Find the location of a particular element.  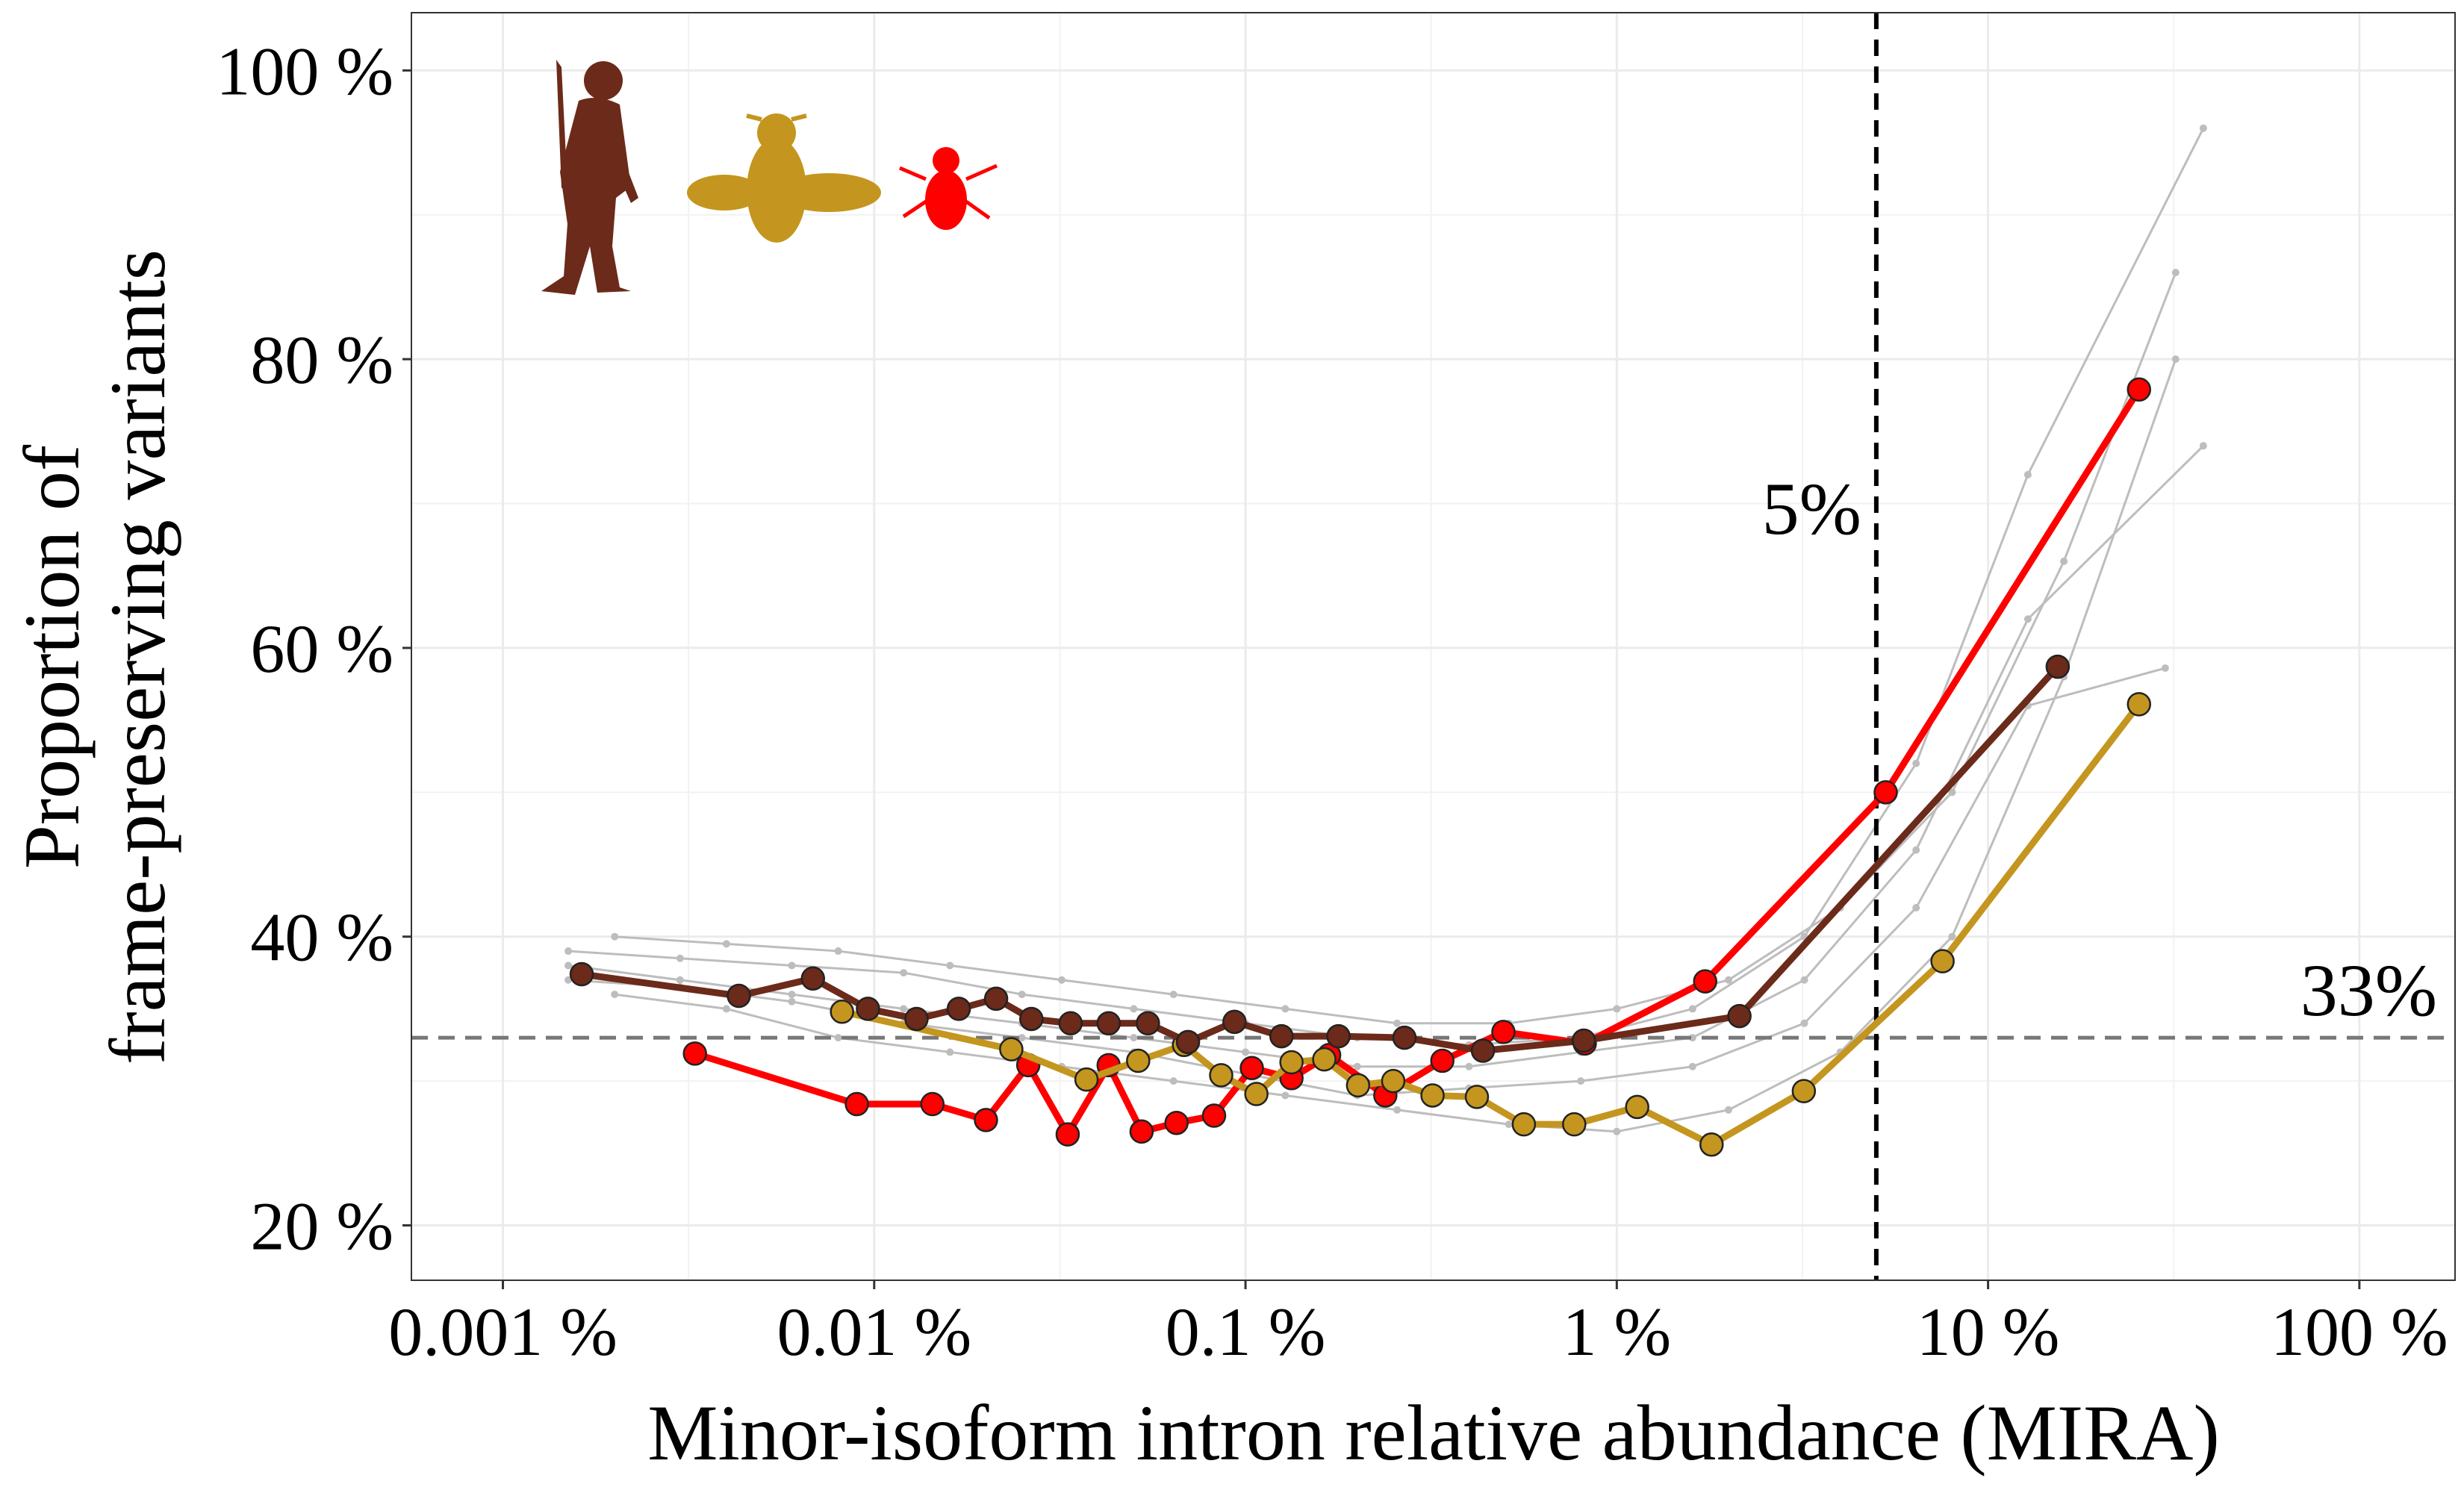

x-tick-label: 0.01 % is located at coordinates (874, 1332).